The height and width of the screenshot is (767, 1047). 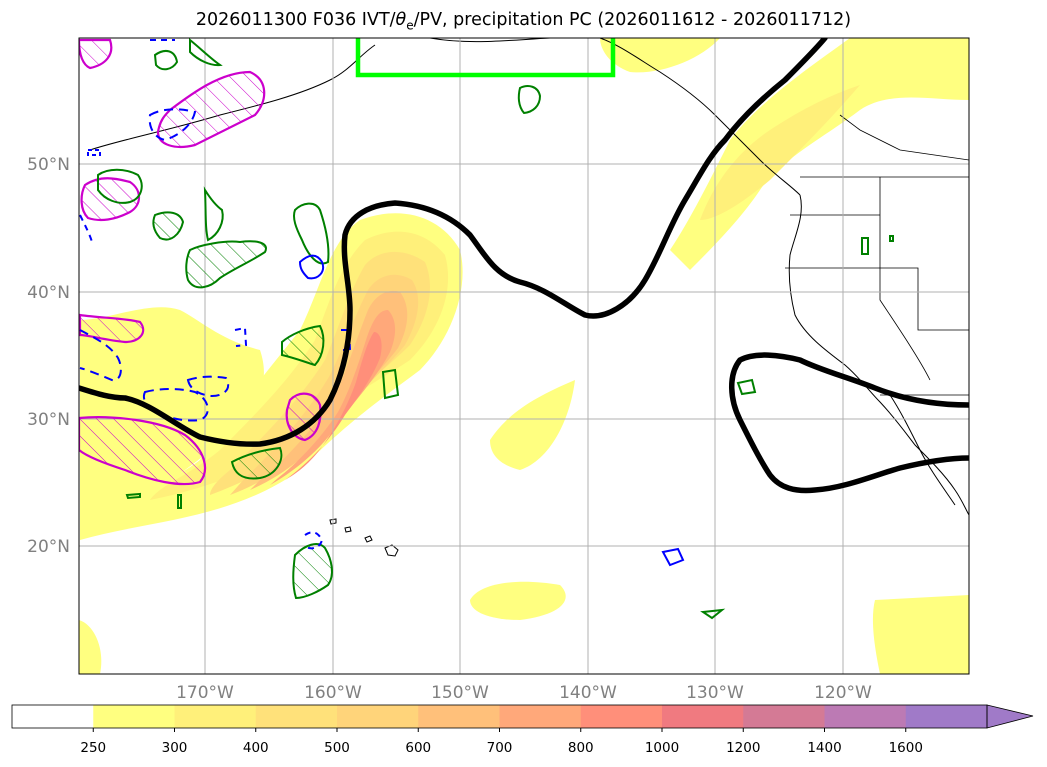 I want to click on lon-label-150w: 150°W, so click(x=460, y=693).